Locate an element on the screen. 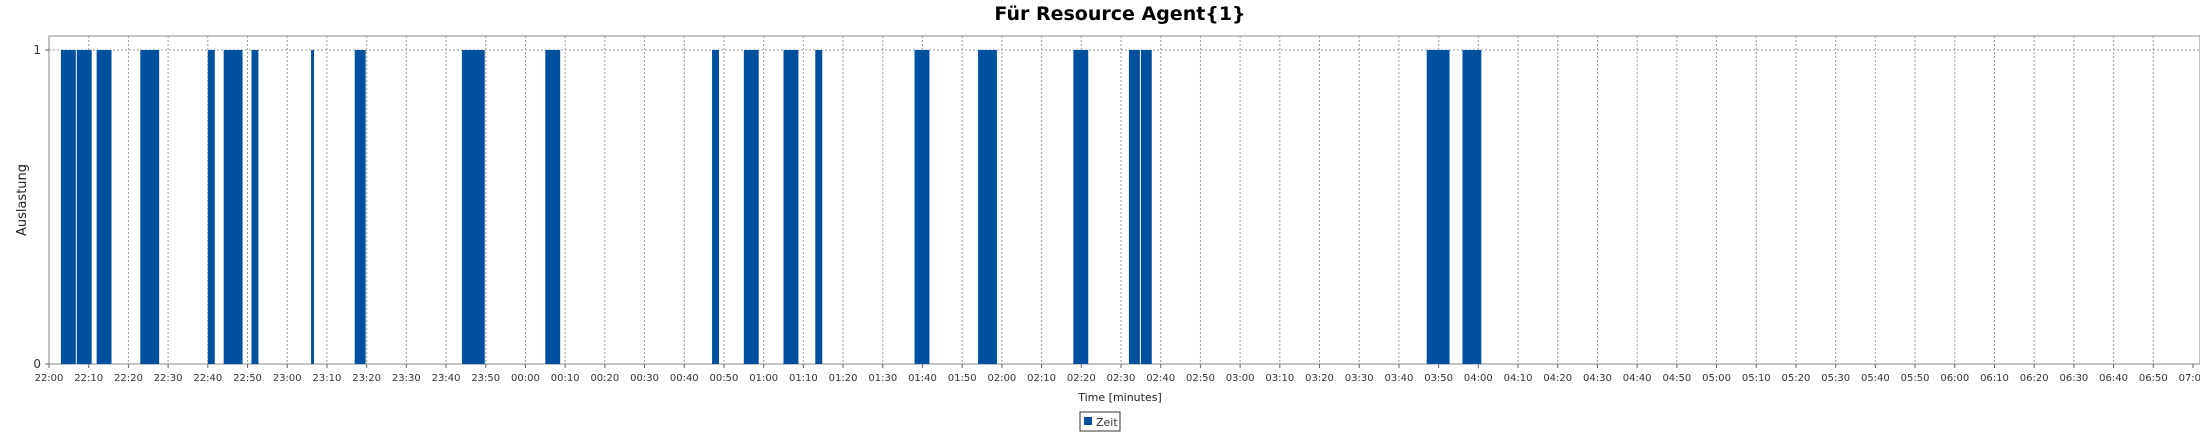 The width and height of the screenshot is (2200, 435). x-tick-label: 05:10 is located at coordinates (1756, 378).